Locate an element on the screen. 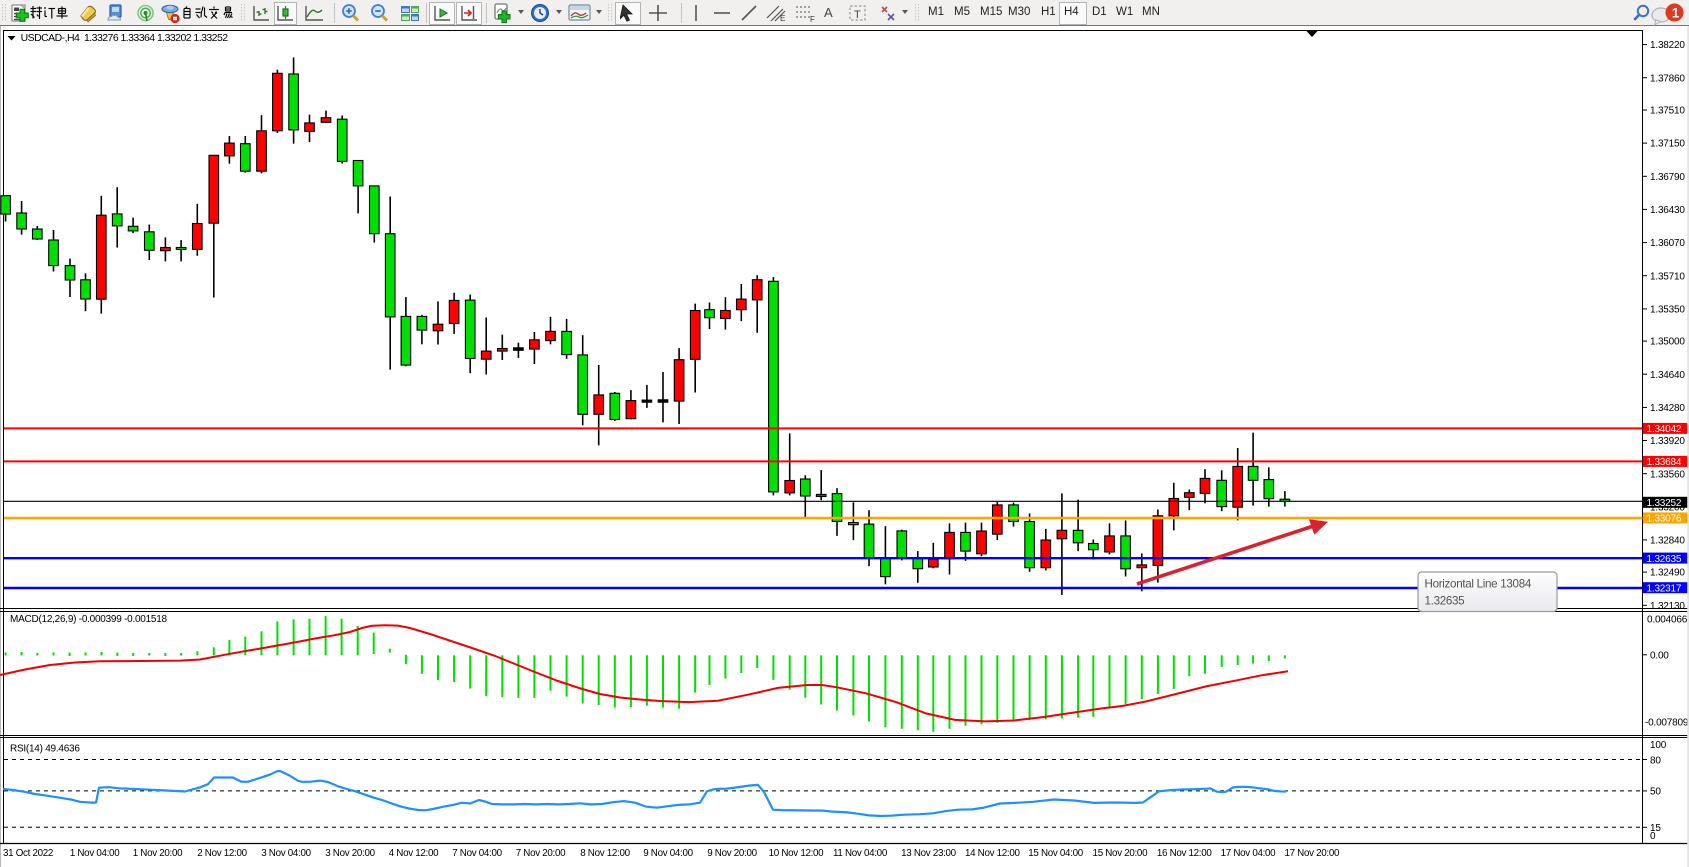  svg-text: 1.33200 is located at coordinates (1667, 507).